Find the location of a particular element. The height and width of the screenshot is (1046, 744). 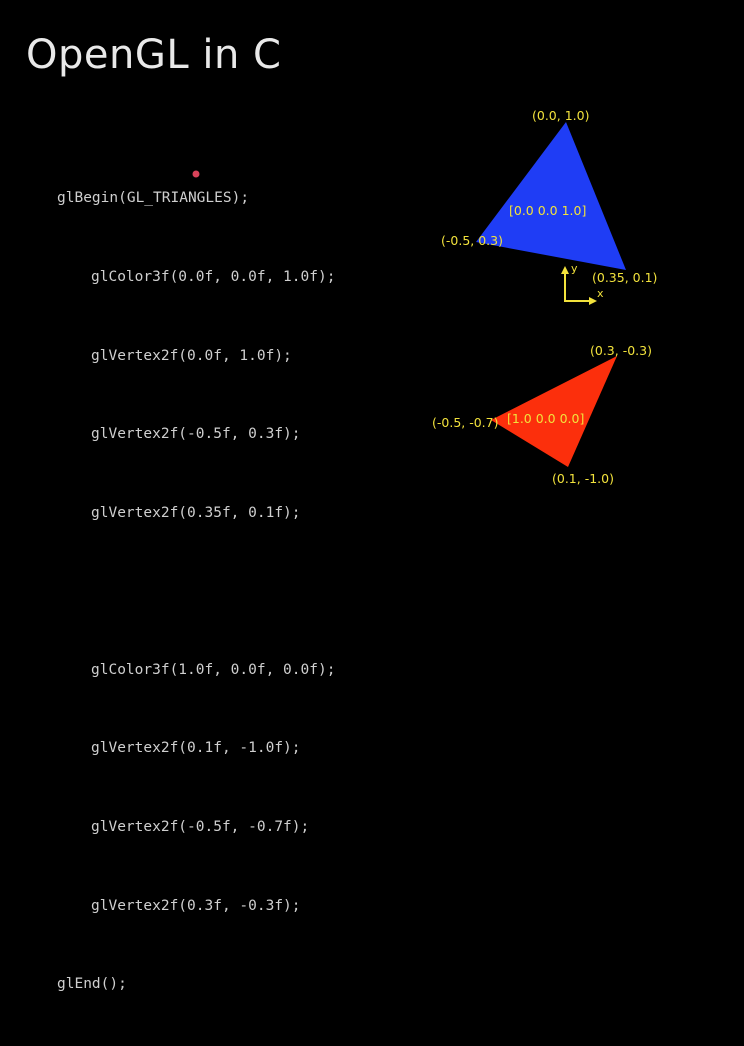

code-line-red-vertex-2: glVertex2f(-0.5f, -0.7f); is located at coordinates (200, 826).